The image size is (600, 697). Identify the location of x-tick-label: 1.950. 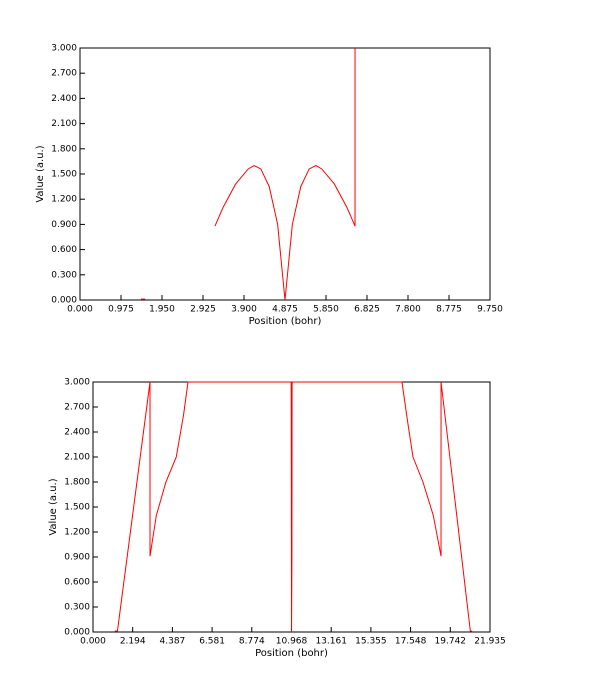
(162, 310).